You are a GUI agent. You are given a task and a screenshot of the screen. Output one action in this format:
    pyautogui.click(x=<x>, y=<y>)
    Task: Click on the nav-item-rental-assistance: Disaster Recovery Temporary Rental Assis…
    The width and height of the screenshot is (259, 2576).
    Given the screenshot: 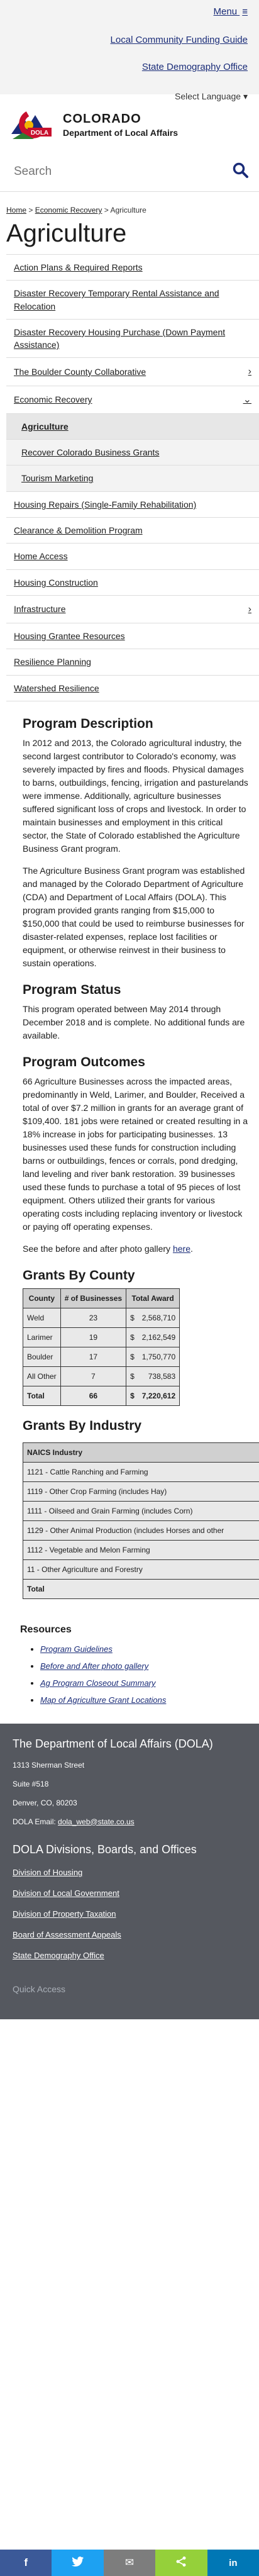 What is the action you would take?
    pyautogui.click(x=132, y=300)
    